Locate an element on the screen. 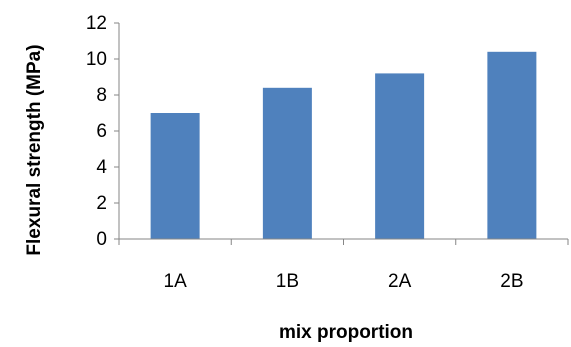  x-tick-label: 2A is located at coordinates (400, 281).